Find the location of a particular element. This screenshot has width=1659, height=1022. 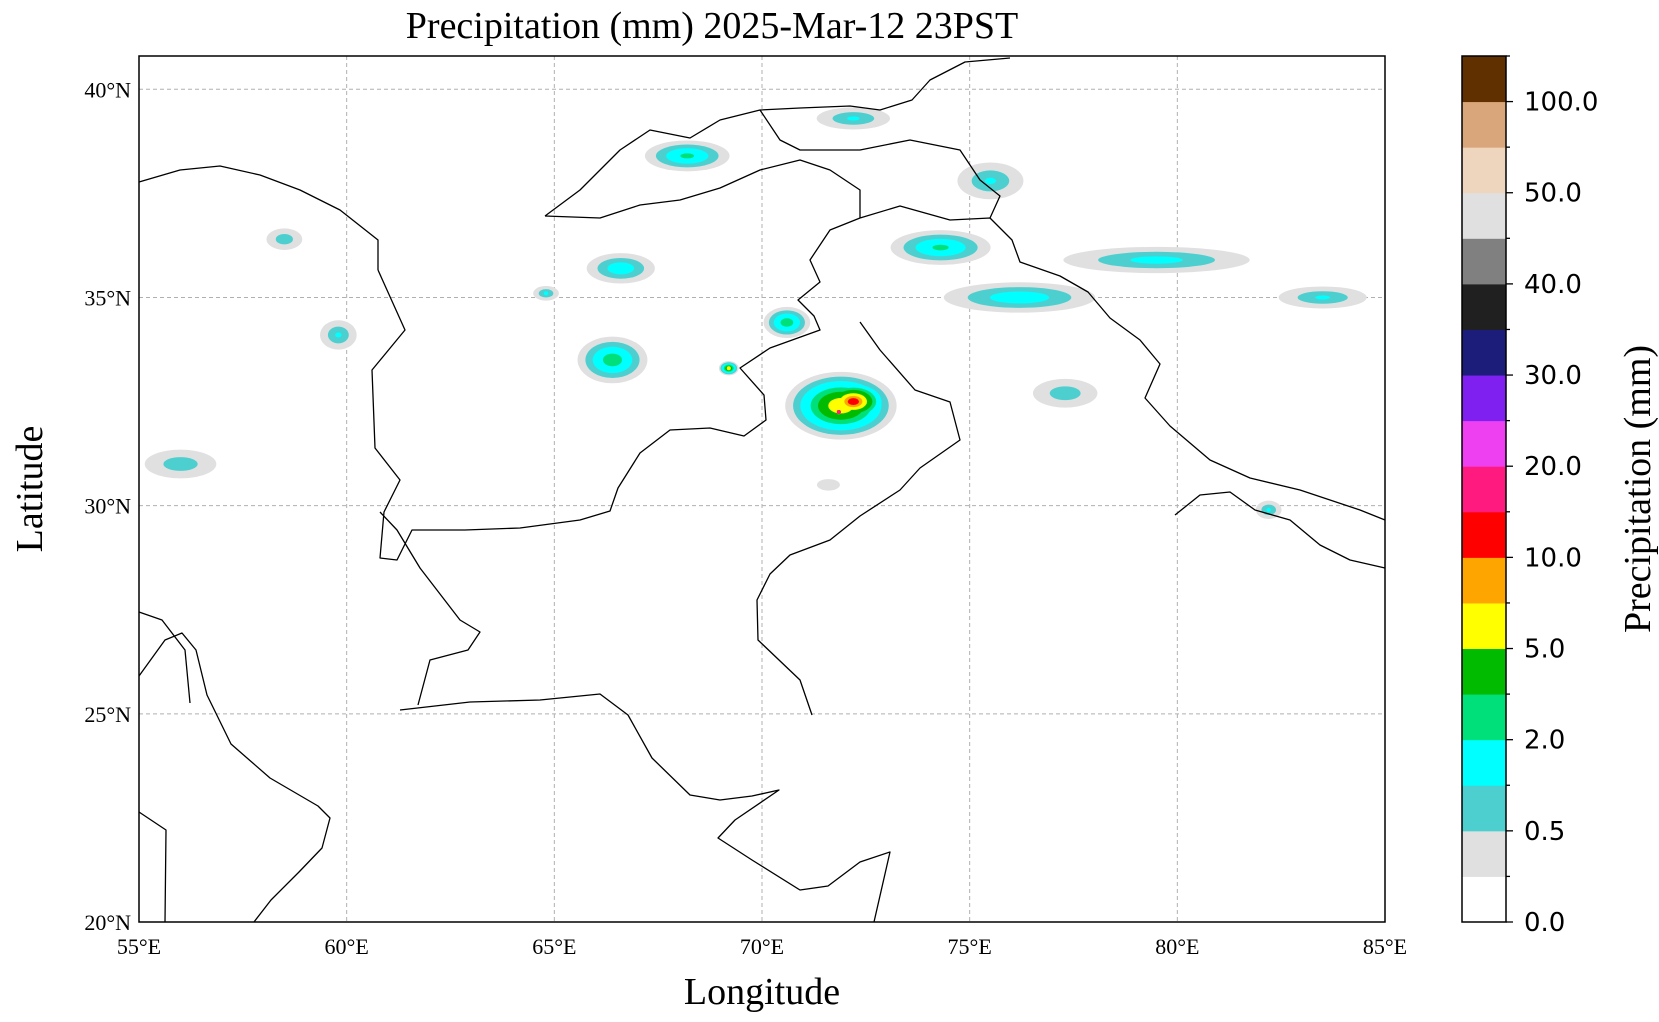

longitude-axis: 55°E 60°E 65°E 70°E 75°E 80°E 85°E is located at coordinates (762, 946).